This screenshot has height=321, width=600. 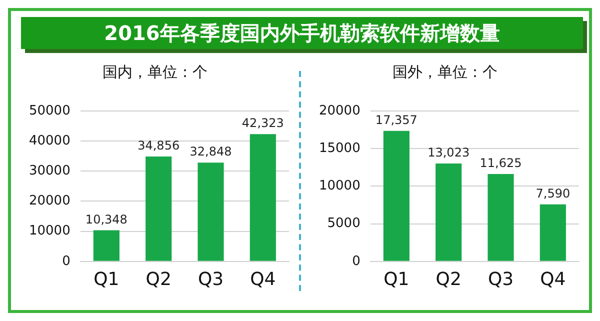 I want to click on y-tick-label: 5000, so click(x=343, y=224).